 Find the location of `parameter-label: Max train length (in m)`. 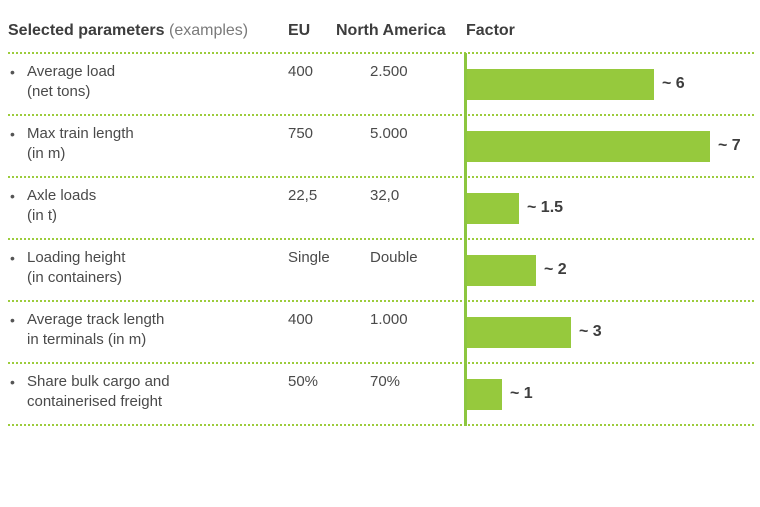

parameter-label: Max train length (in m) is located at coordinates (152, 144).